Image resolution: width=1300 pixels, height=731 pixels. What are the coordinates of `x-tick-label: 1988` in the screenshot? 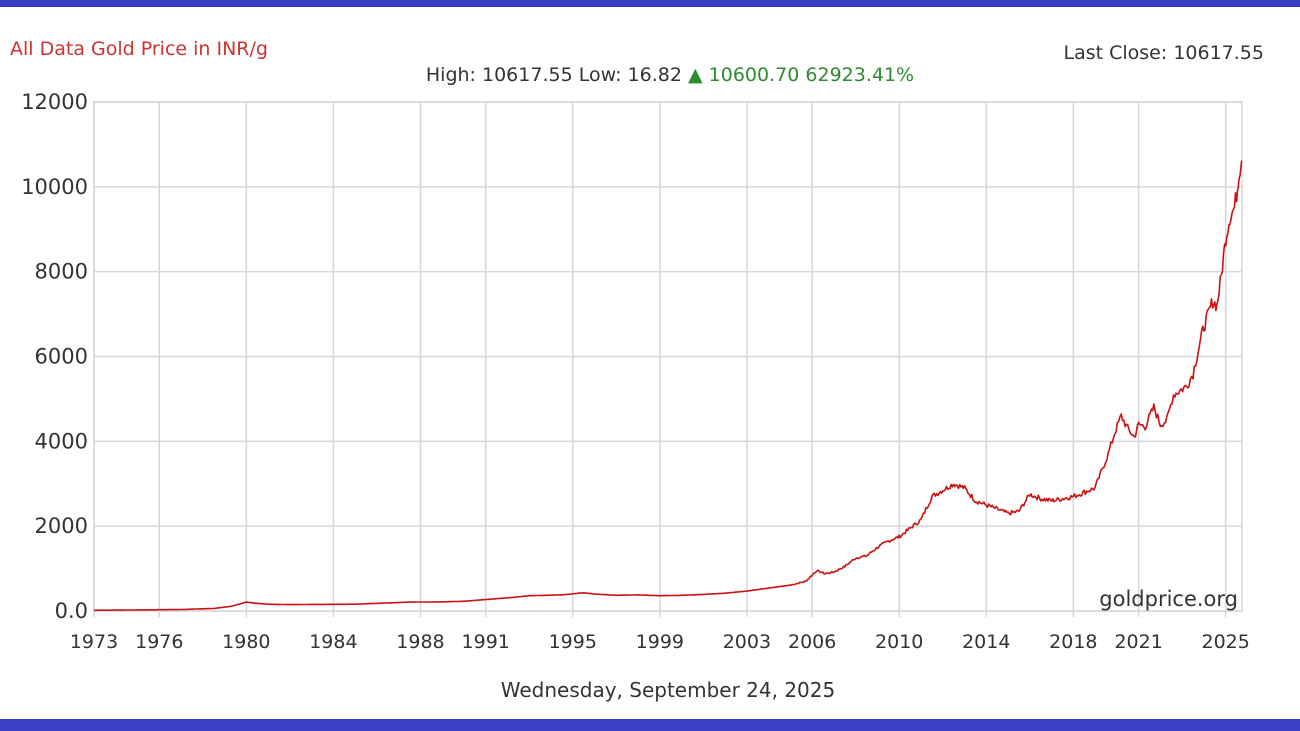 It's located at (420, 642).